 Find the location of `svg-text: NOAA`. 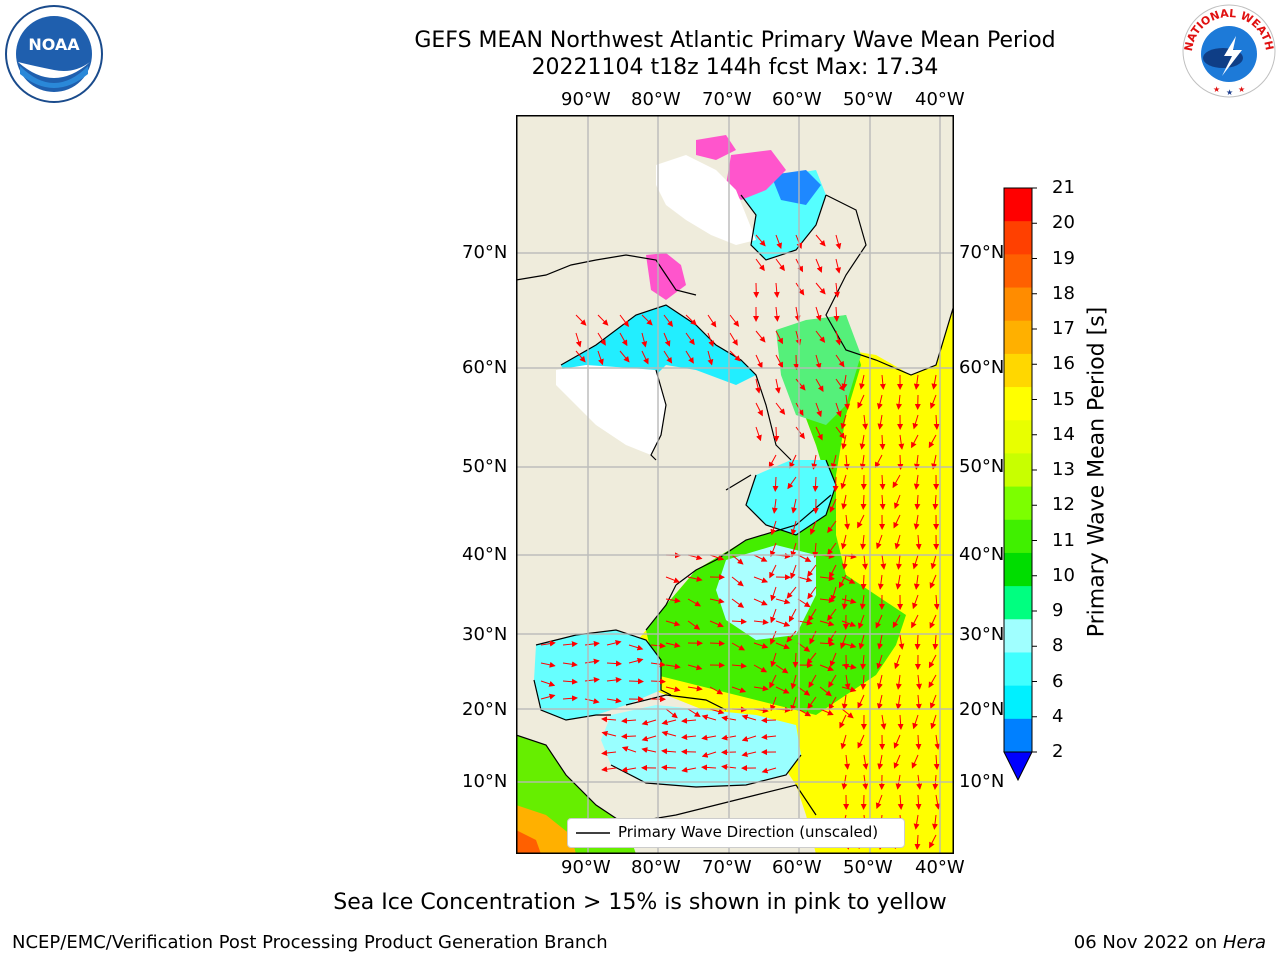

svg-text: NOAA is located at coordinates (54, 44).